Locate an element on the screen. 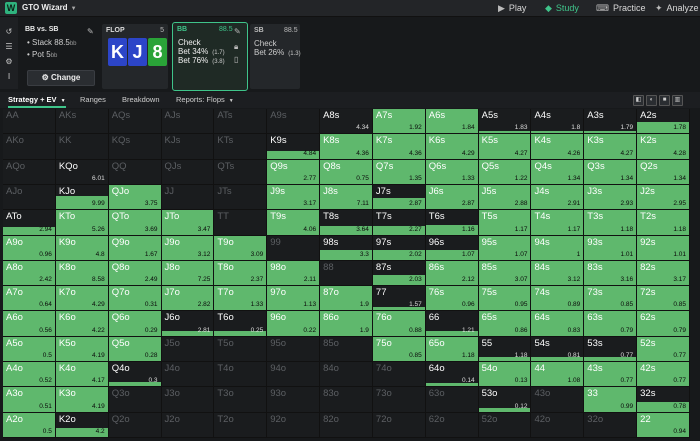 The width and height of the screenshot is (700, 441). hand-cell: Q9s 2.77 is located at coordinates (294, 172).